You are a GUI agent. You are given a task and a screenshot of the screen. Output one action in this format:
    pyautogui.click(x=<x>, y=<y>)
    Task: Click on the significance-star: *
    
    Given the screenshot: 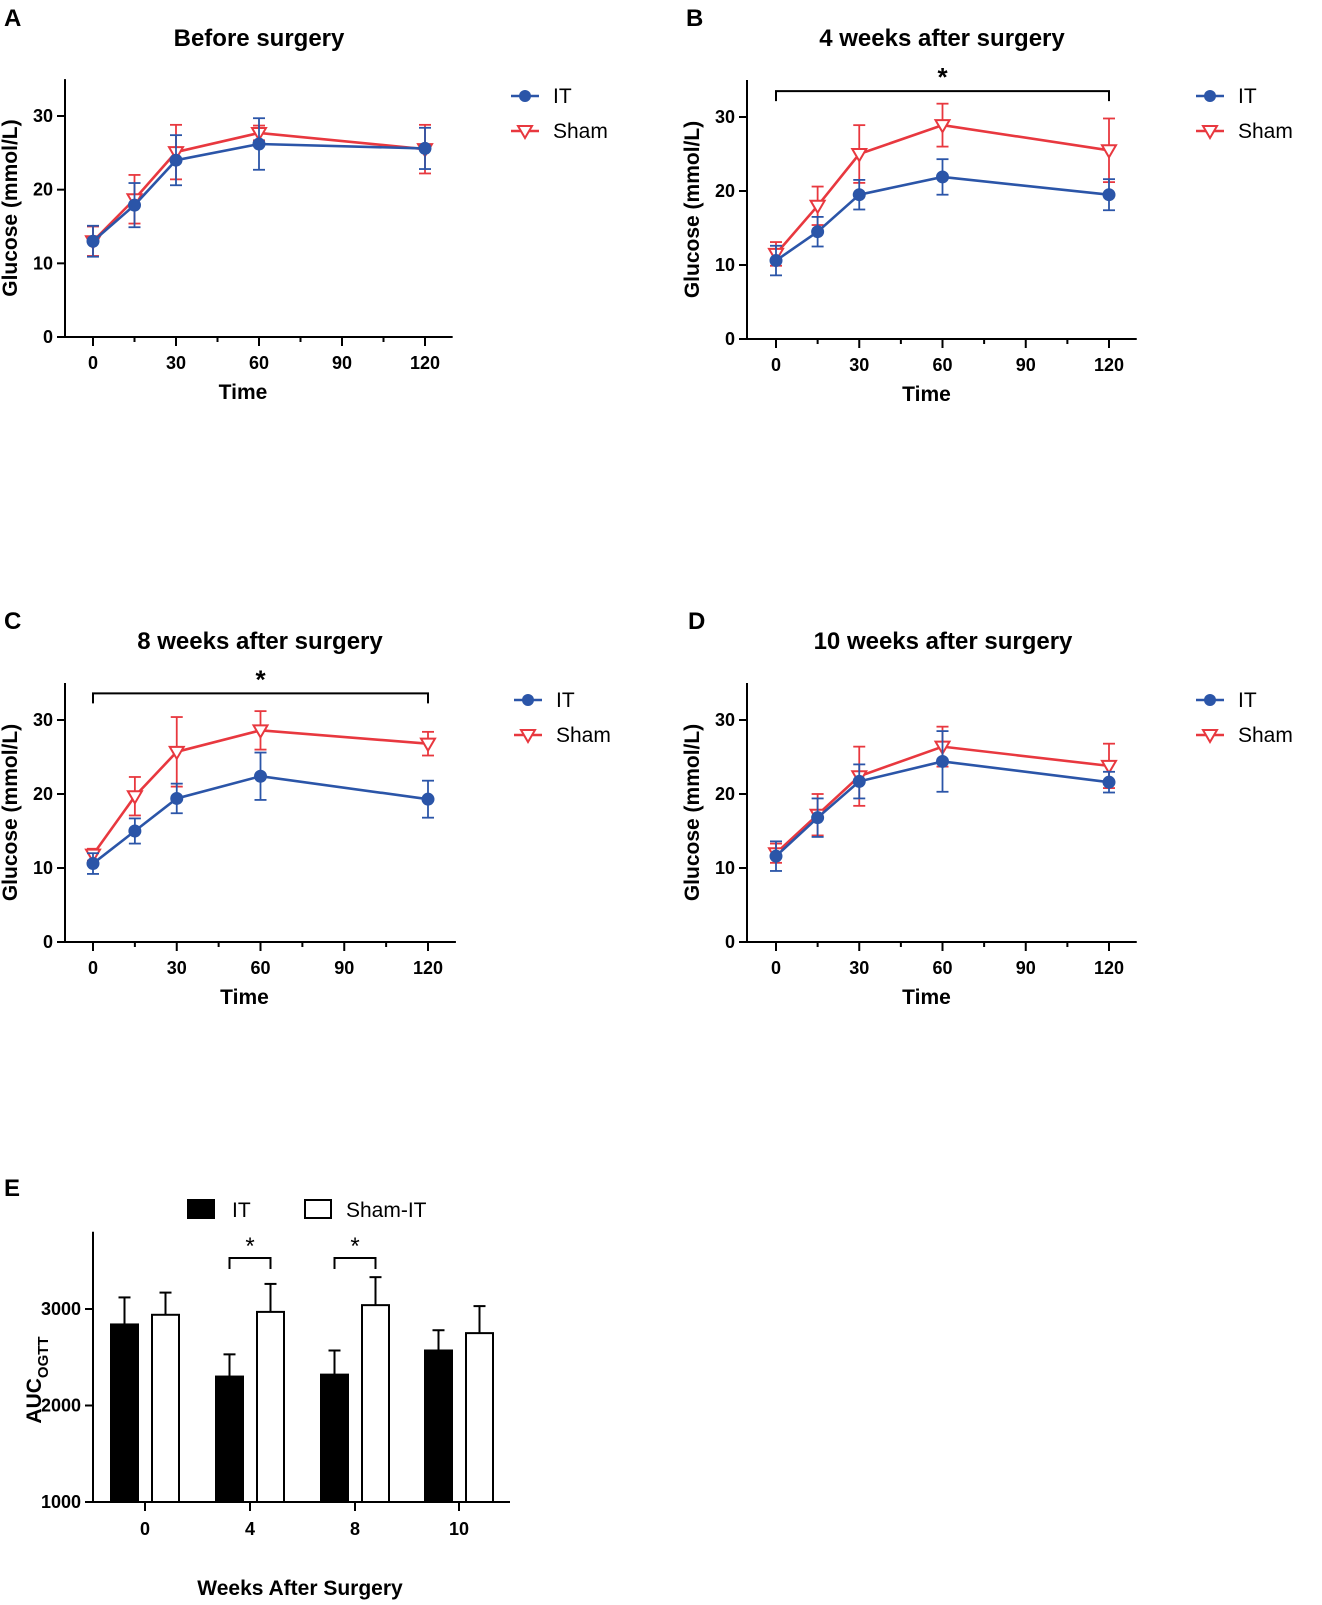 What is the action you would take?
    pyautogui.click(x=260, y=679)
    